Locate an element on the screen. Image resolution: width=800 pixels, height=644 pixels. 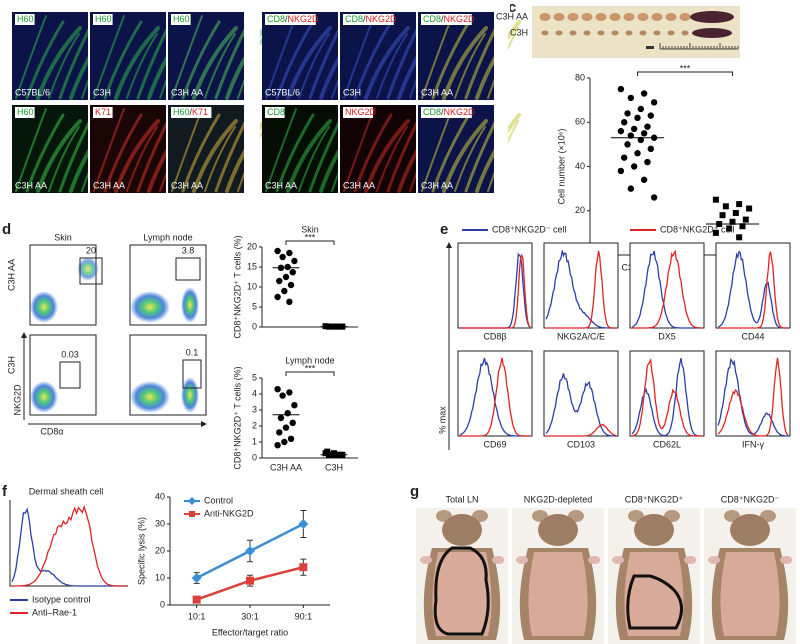
photo-label: C3H AA is located at coordinates (512, 16).